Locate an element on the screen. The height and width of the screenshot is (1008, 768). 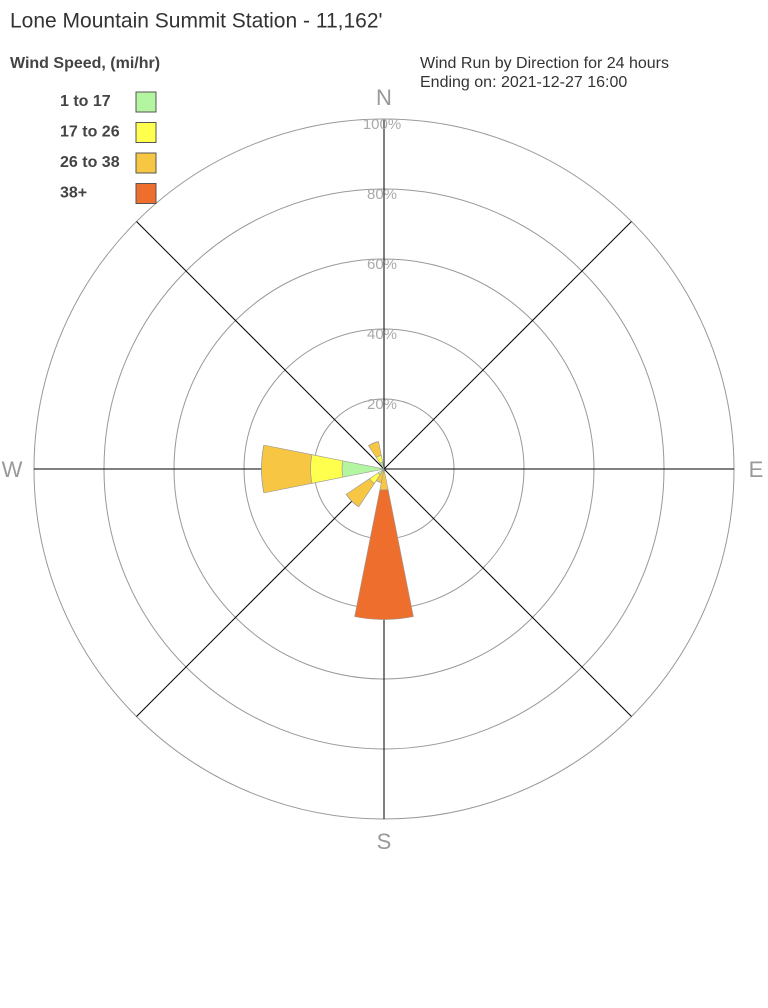
r-tick-label: 100% is located at coordinates (382, 124).